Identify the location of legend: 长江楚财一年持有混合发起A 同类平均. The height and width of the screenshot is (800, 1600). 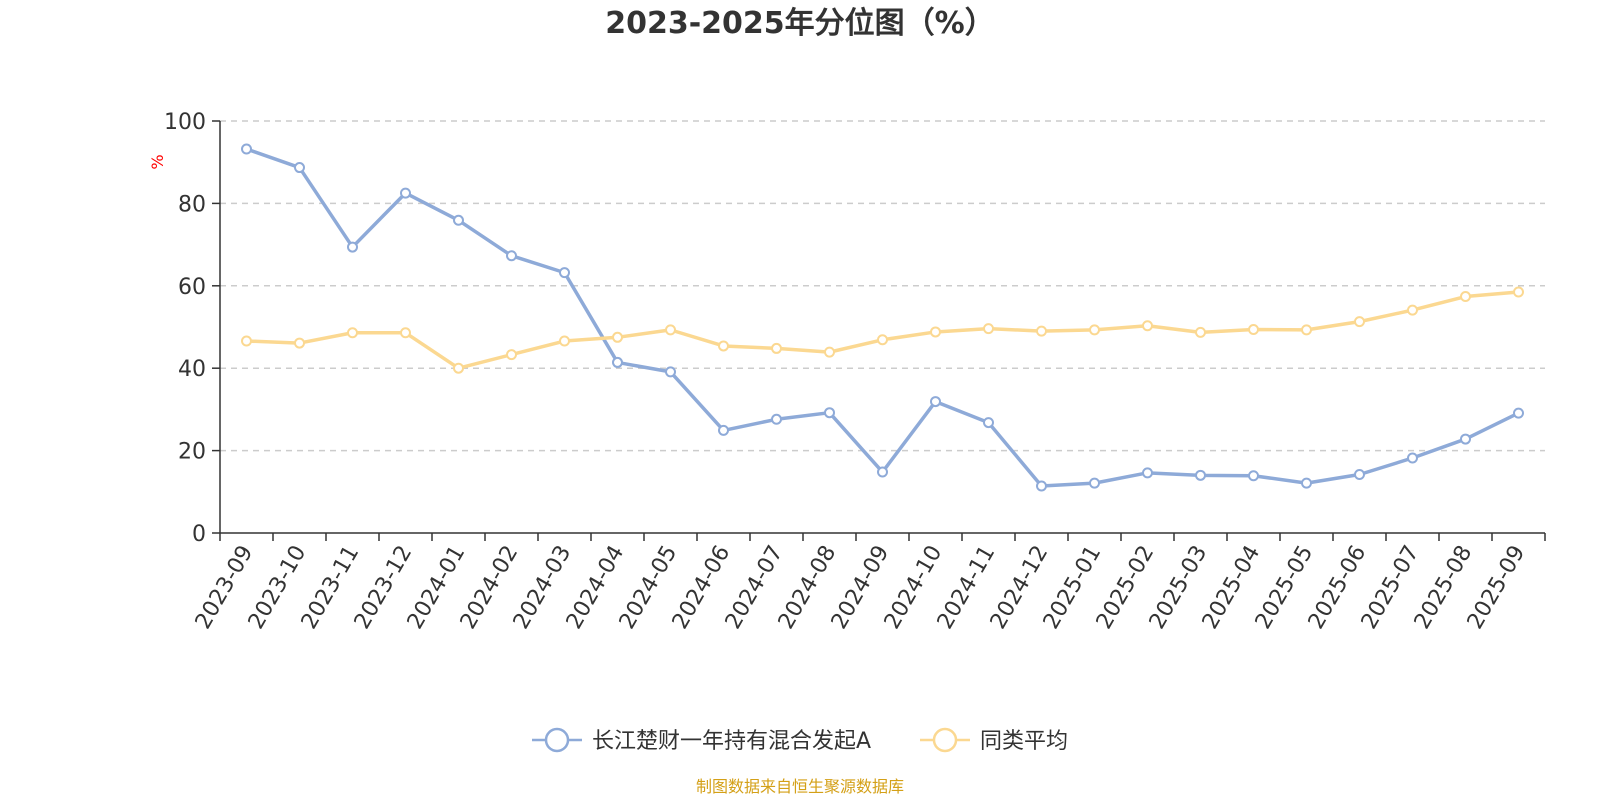
(800, 740).